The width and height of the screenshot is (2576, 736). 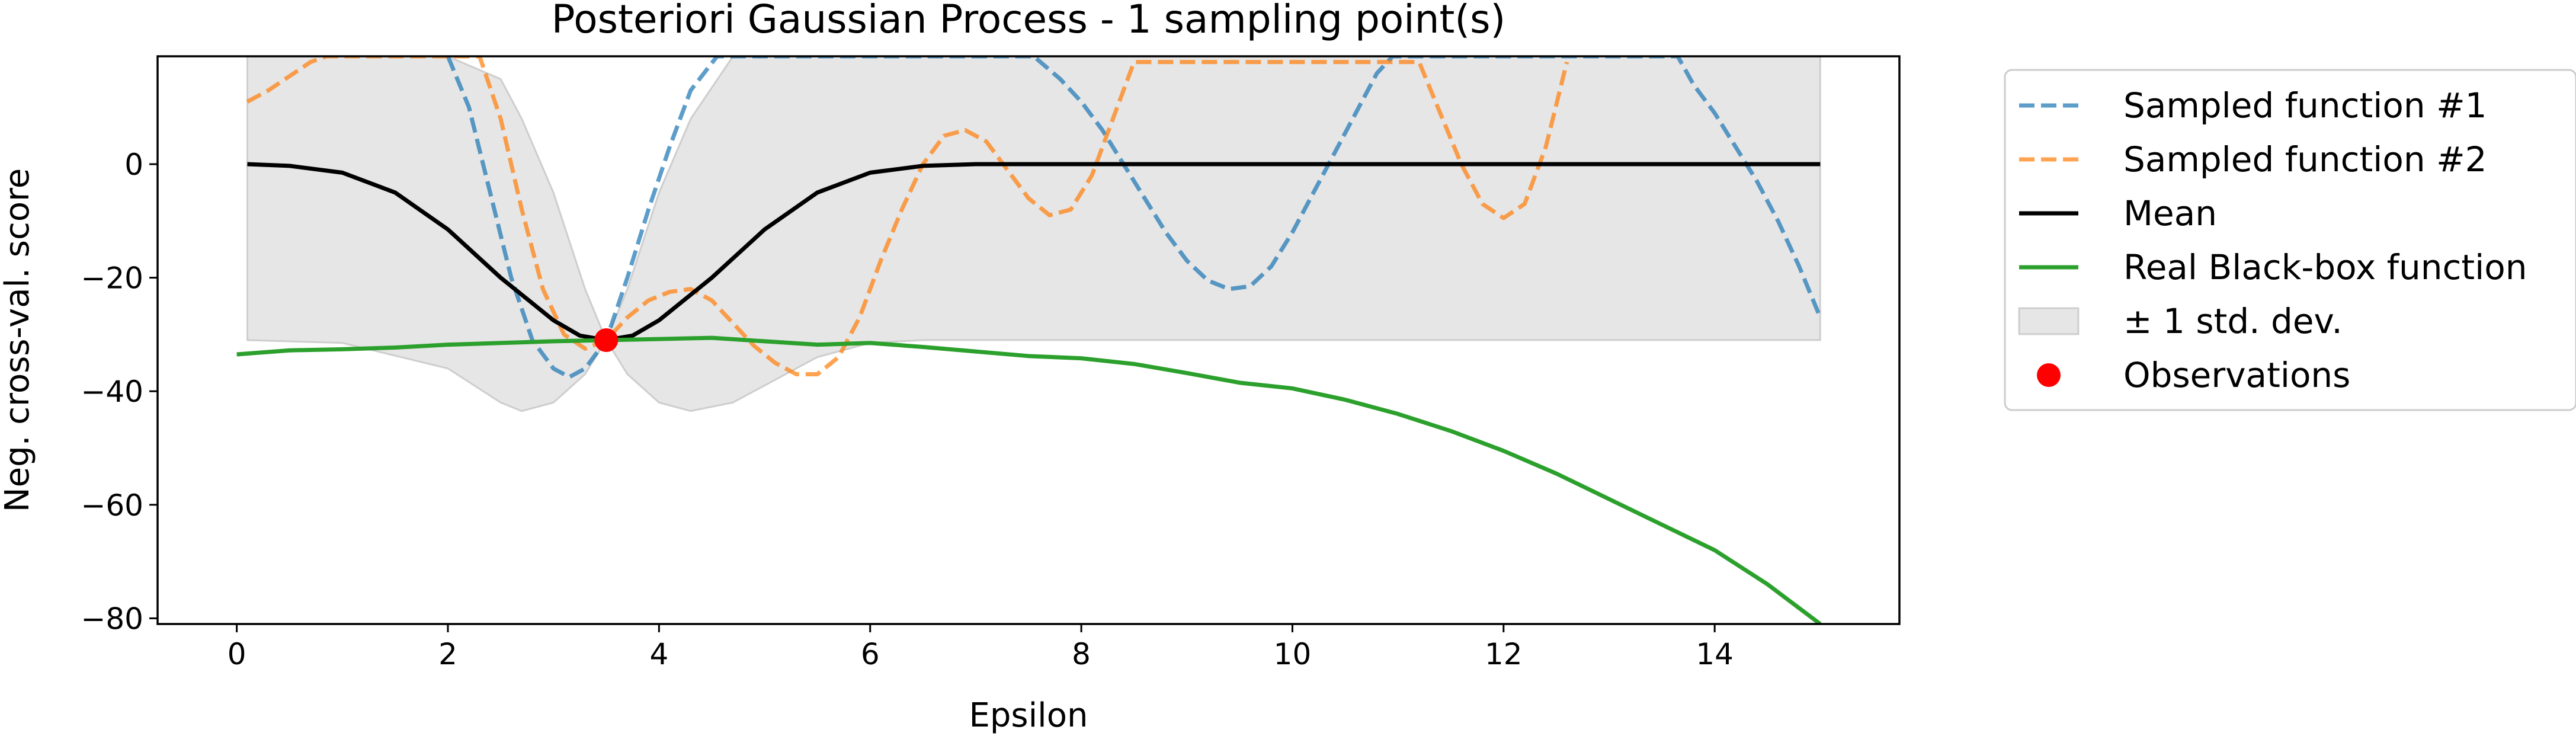 What do you see at coordinates (1715, 654) in the screenshot?
I see `x-tick-label: 14` at bounding box center [1715, 654].